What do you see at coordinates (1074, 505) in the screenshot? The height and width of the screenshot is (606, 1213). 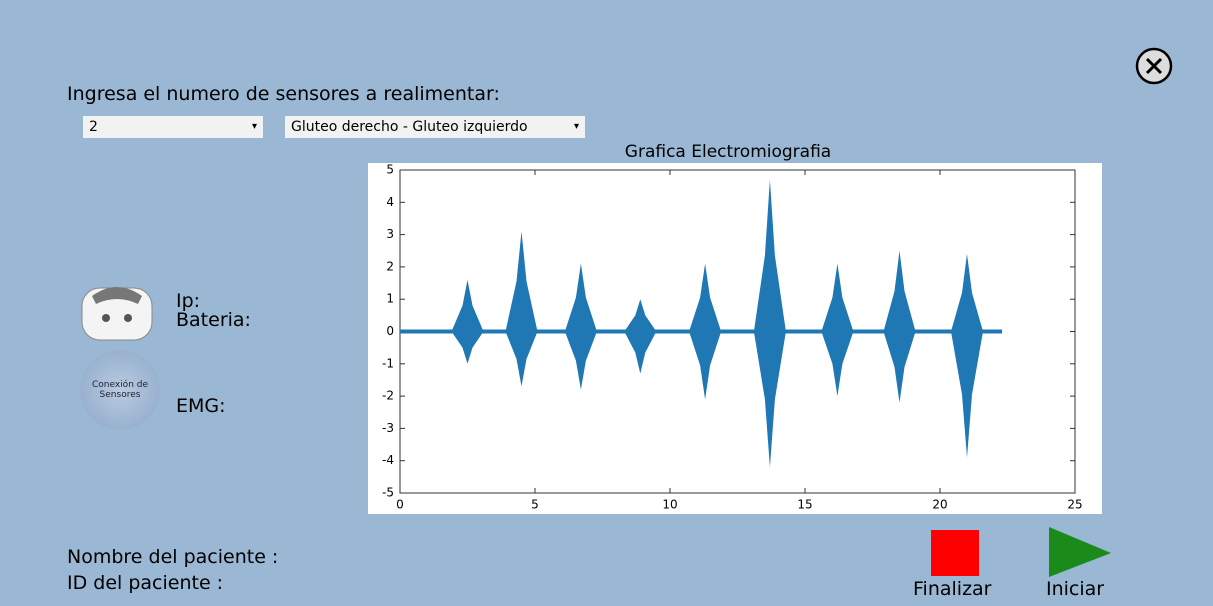 I see `x-tick-label: 25` at bounding box center [1074, 505].